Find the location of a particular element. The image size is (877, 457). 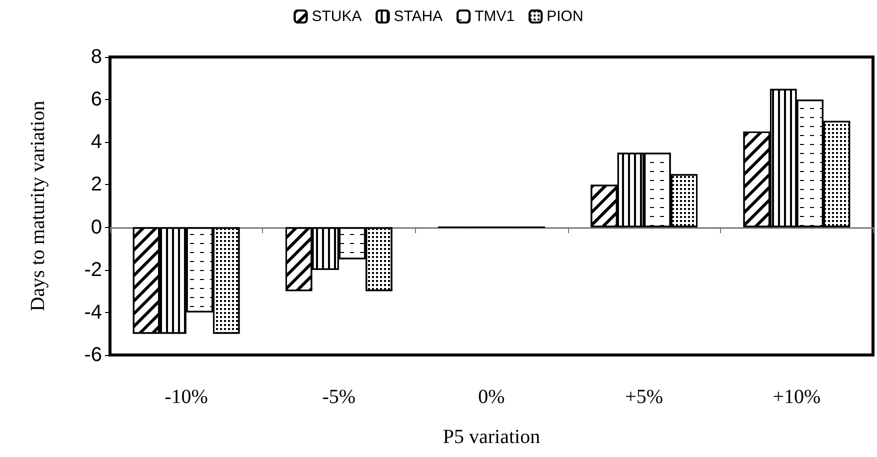

legend-label: STAHA is located at coordinates (418, 16).